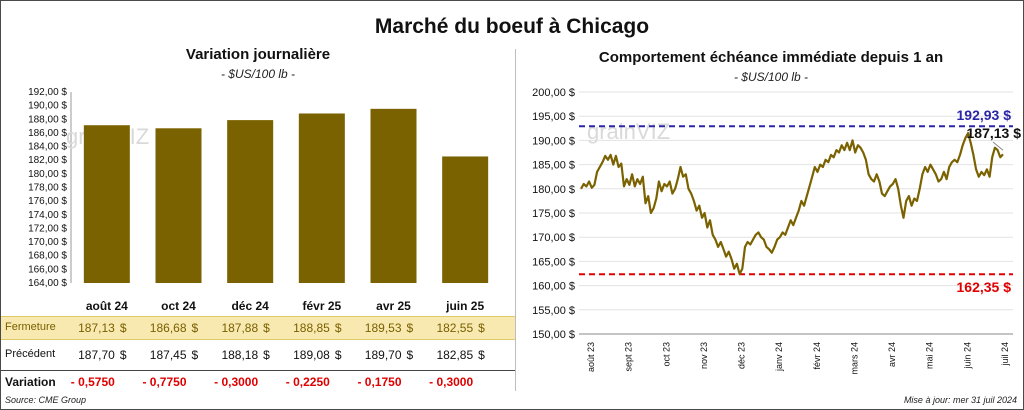 The image size is (1024, 410). I want to click on y-tick-label: 175,00 $, so click(553, 214).